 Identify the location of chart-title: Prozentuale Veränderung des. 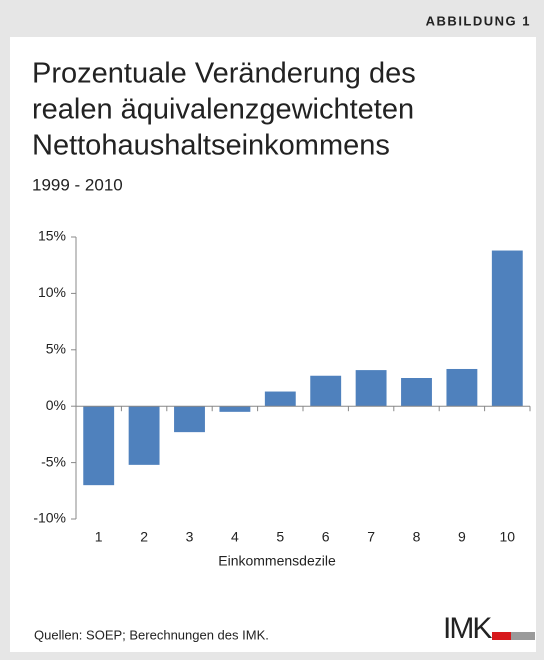
(224, 74).